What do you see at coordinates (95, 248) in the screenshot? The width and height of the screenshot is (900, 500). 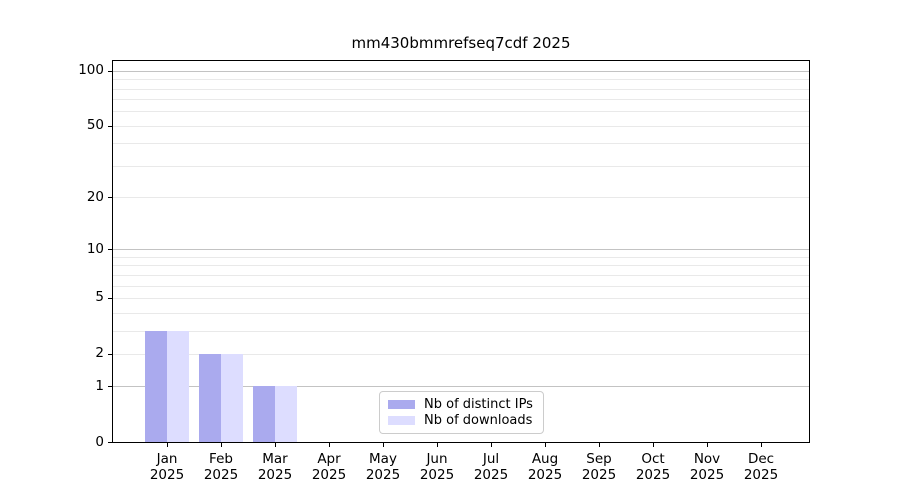 I see `y-tick-label: 10` at bounding box center [95, 248].